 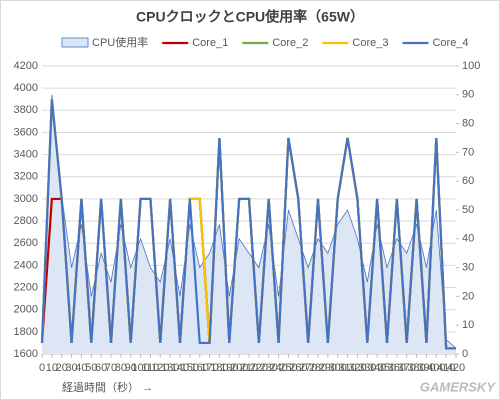 I want to click on y2-tick-label: 10, so click(x=468, y=325).